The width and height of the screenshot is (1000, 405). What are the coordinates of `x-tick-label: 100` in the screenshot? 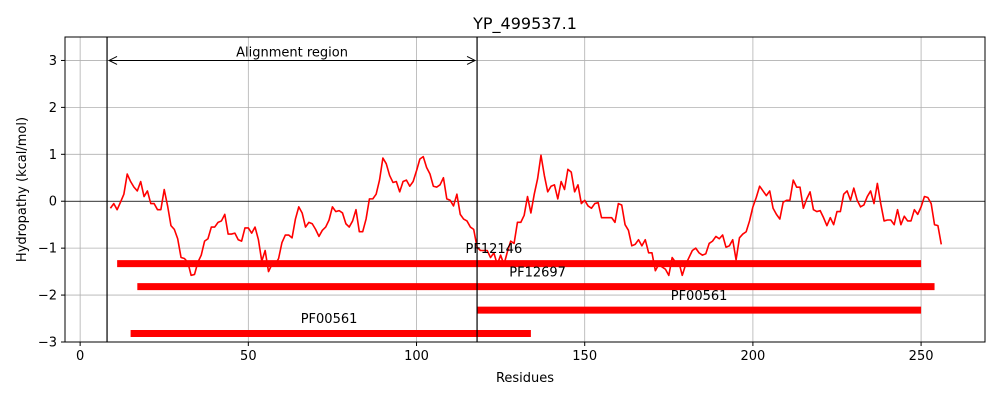 It's located at (416, 356).